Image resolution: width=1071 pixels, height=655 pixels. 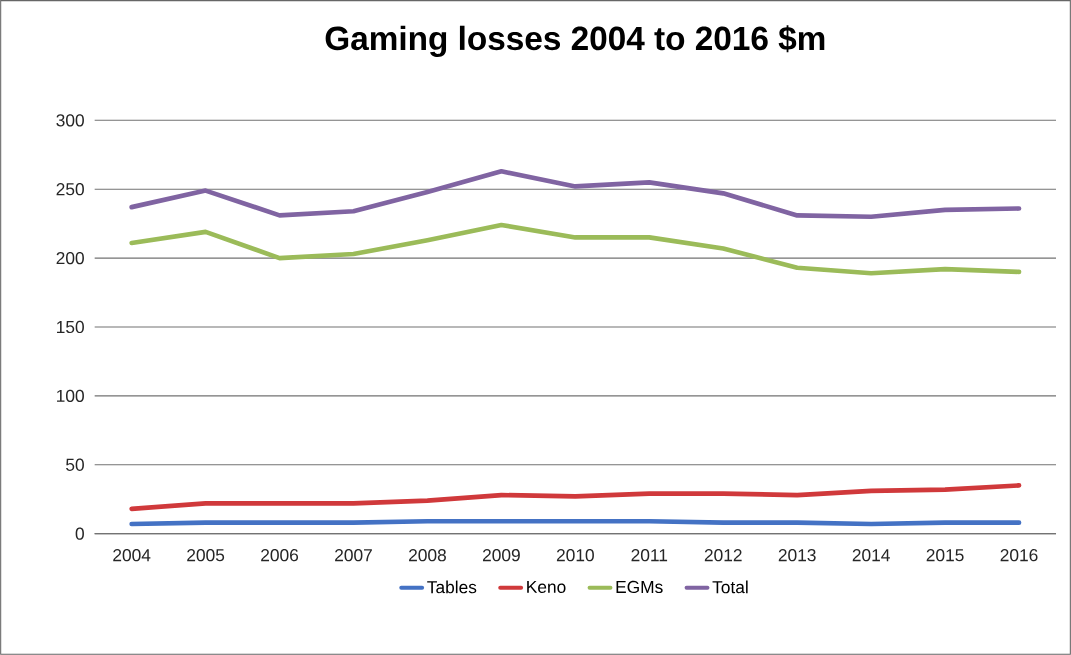 I want to click on legend-label: Total, so click(x=730, y=587).